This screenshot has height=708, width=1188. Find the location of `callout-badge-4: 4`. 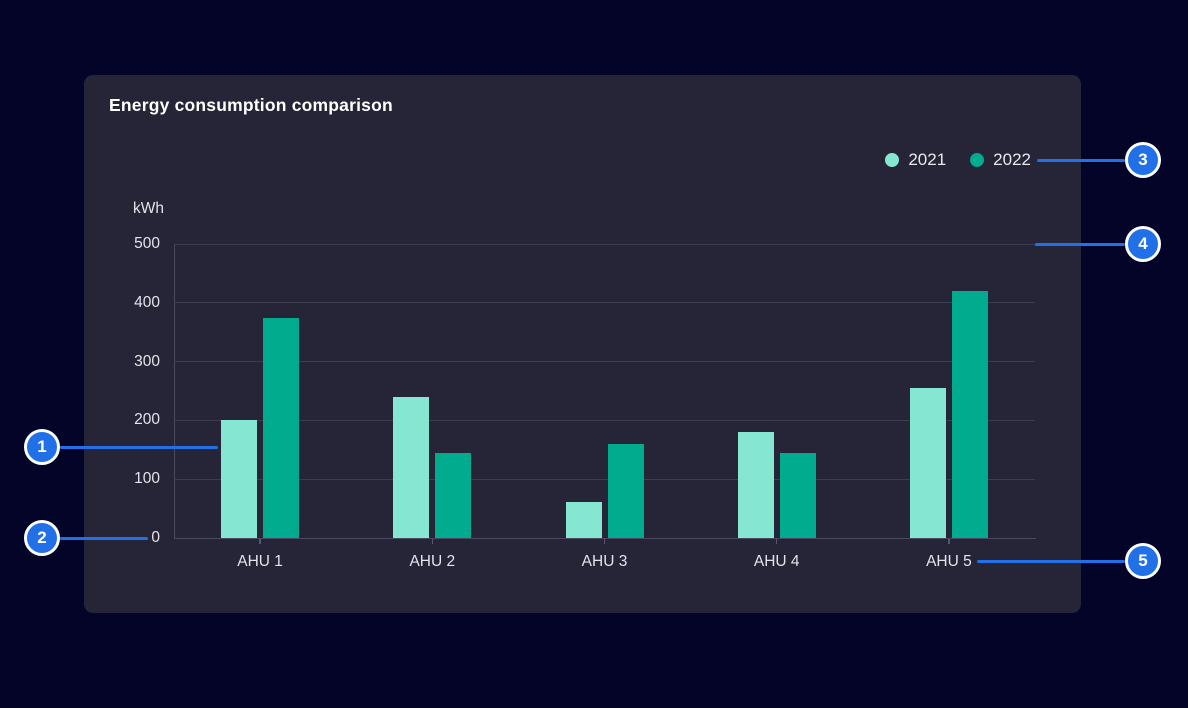

callout-badge-4: 4 is located at coordinates (1143, 244).